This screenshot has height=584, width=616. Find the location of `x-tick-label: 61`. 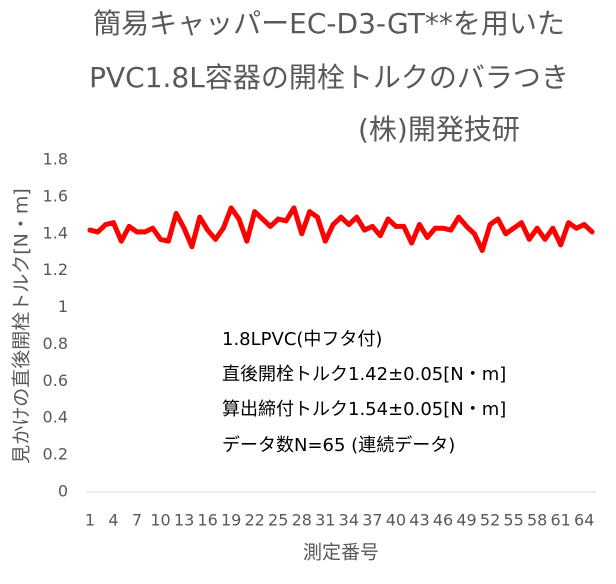

x-tick-label: 61 is located at coordinates (561, 520).